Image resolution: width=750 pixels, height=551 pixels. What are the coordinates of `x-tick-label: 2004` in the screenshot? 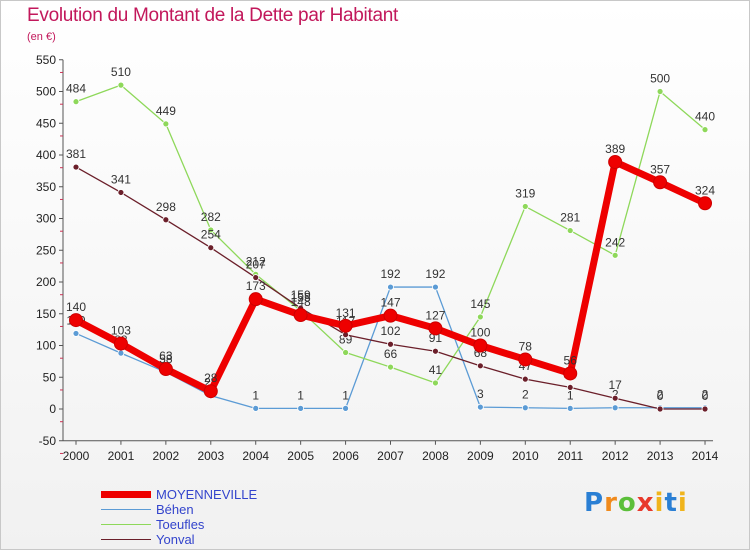 It's located at (255, 456).